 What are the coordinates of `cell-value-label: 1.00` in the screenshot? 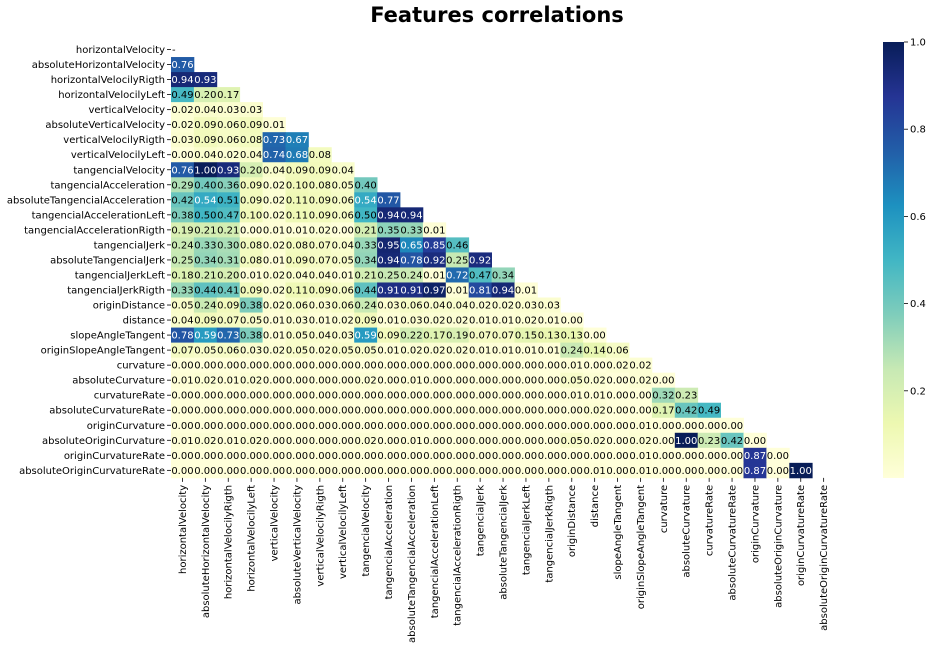 It's located at (801, 471).